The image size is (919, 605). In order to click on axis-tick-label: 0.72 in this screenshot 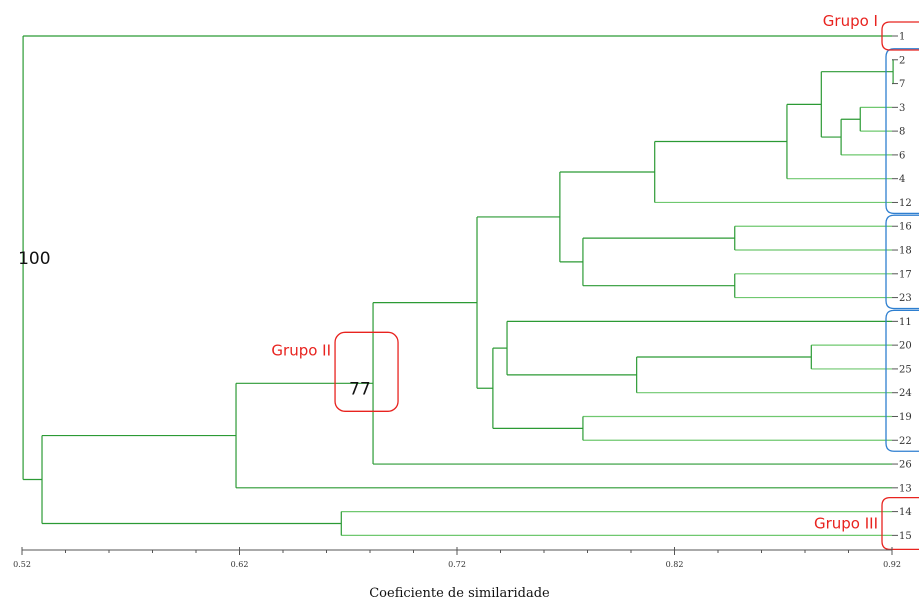, I will do `click(457, 564)`.